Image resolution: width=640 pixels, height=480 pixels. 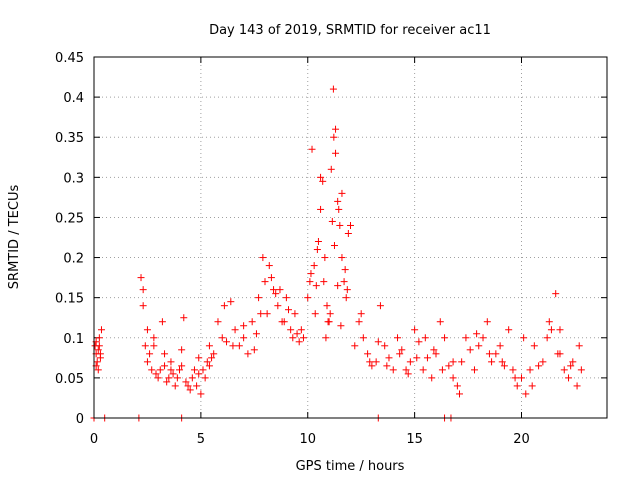 I want to click on y-tick-label: 0.45, so click(x=69, y=58).